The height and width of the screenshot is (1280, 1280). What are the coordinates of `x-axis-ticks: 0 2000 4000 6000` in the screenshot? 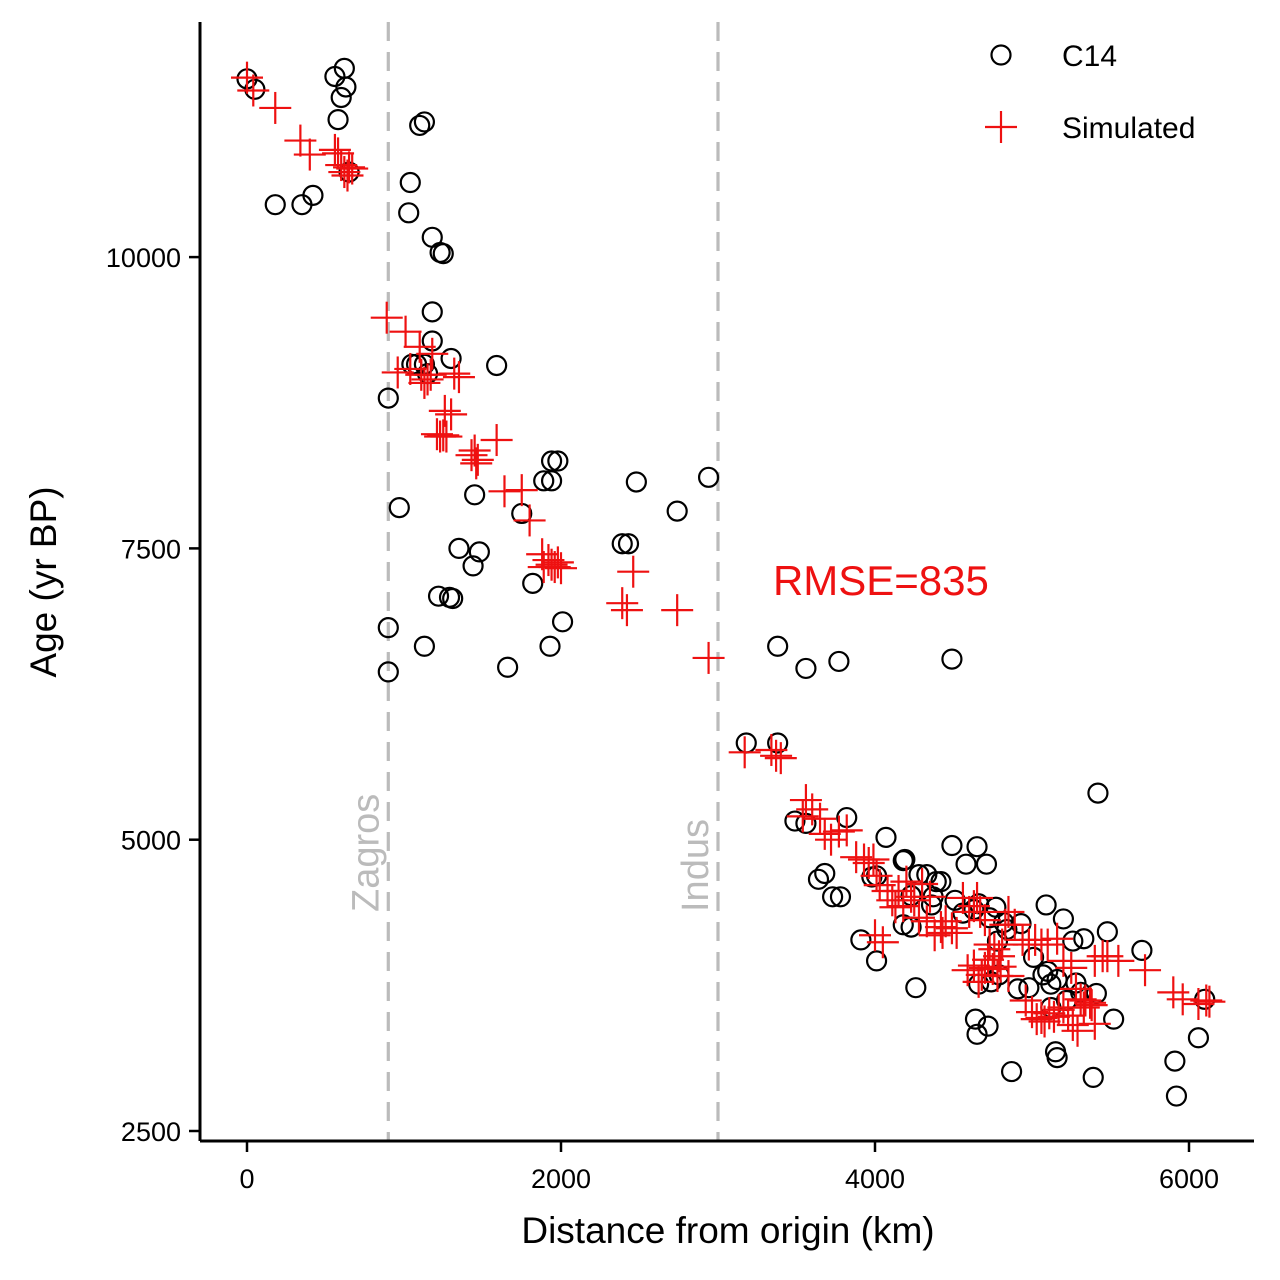 It's located at (729, 1167).